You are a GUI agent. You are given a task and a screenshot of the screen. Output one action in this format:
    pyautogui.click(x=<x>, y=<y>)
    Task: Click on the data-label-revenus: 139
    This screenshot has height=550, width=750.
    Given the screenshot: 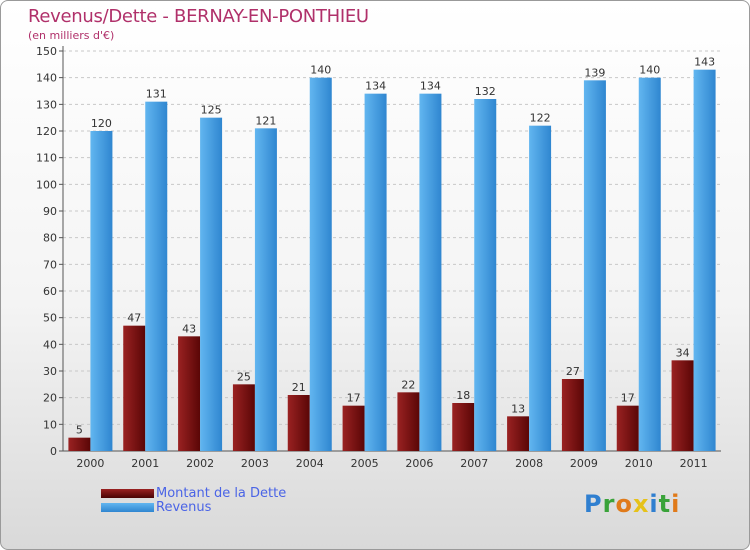 What is the action you would take?
    pyautogui.click(x=594, y=72)
    